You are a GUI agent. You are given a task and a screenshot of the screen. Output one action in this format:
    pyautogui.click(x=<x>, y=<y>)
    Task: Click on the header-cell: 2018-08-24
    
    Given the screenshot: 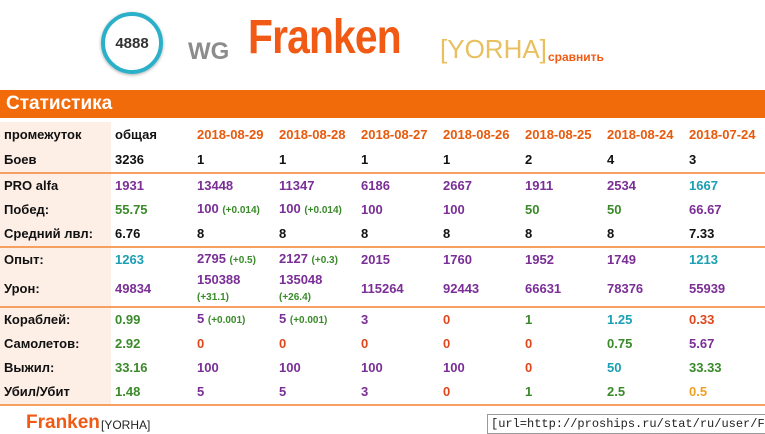 What is the action you would take?
    pyautogui.click(x=640, y=134)
    